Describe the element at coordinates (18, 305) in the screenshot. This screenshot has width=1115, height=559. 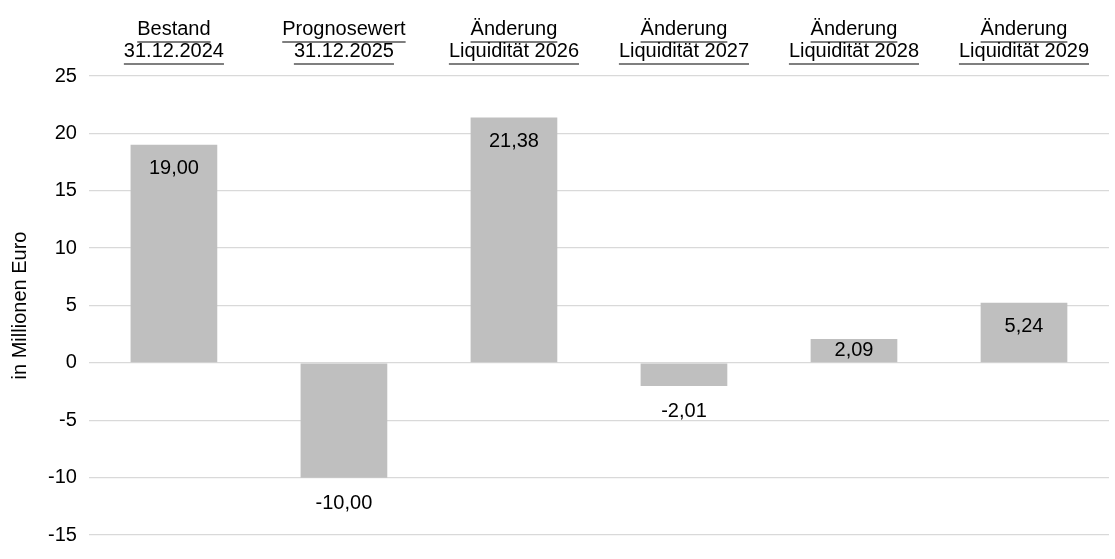
I see `y-axis-title: in Millionen Euro` at that location.